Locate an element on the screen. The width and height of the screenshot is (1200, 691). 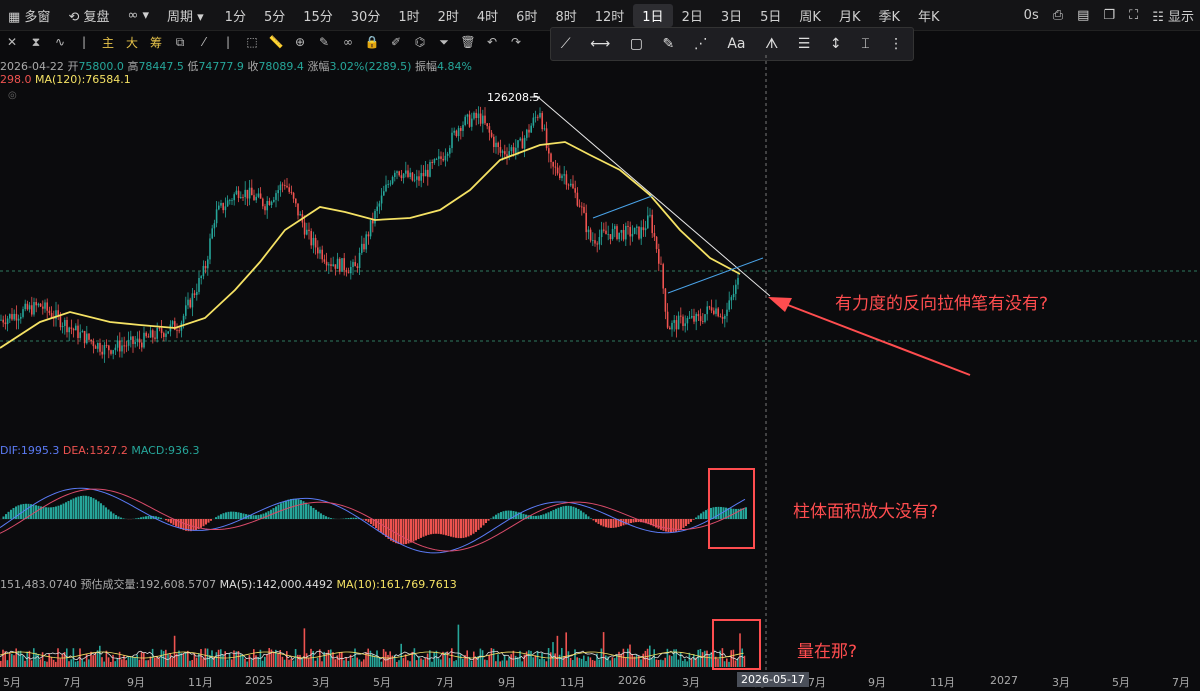
compare-icon: ⧉ is located at coordinates (180, 41).